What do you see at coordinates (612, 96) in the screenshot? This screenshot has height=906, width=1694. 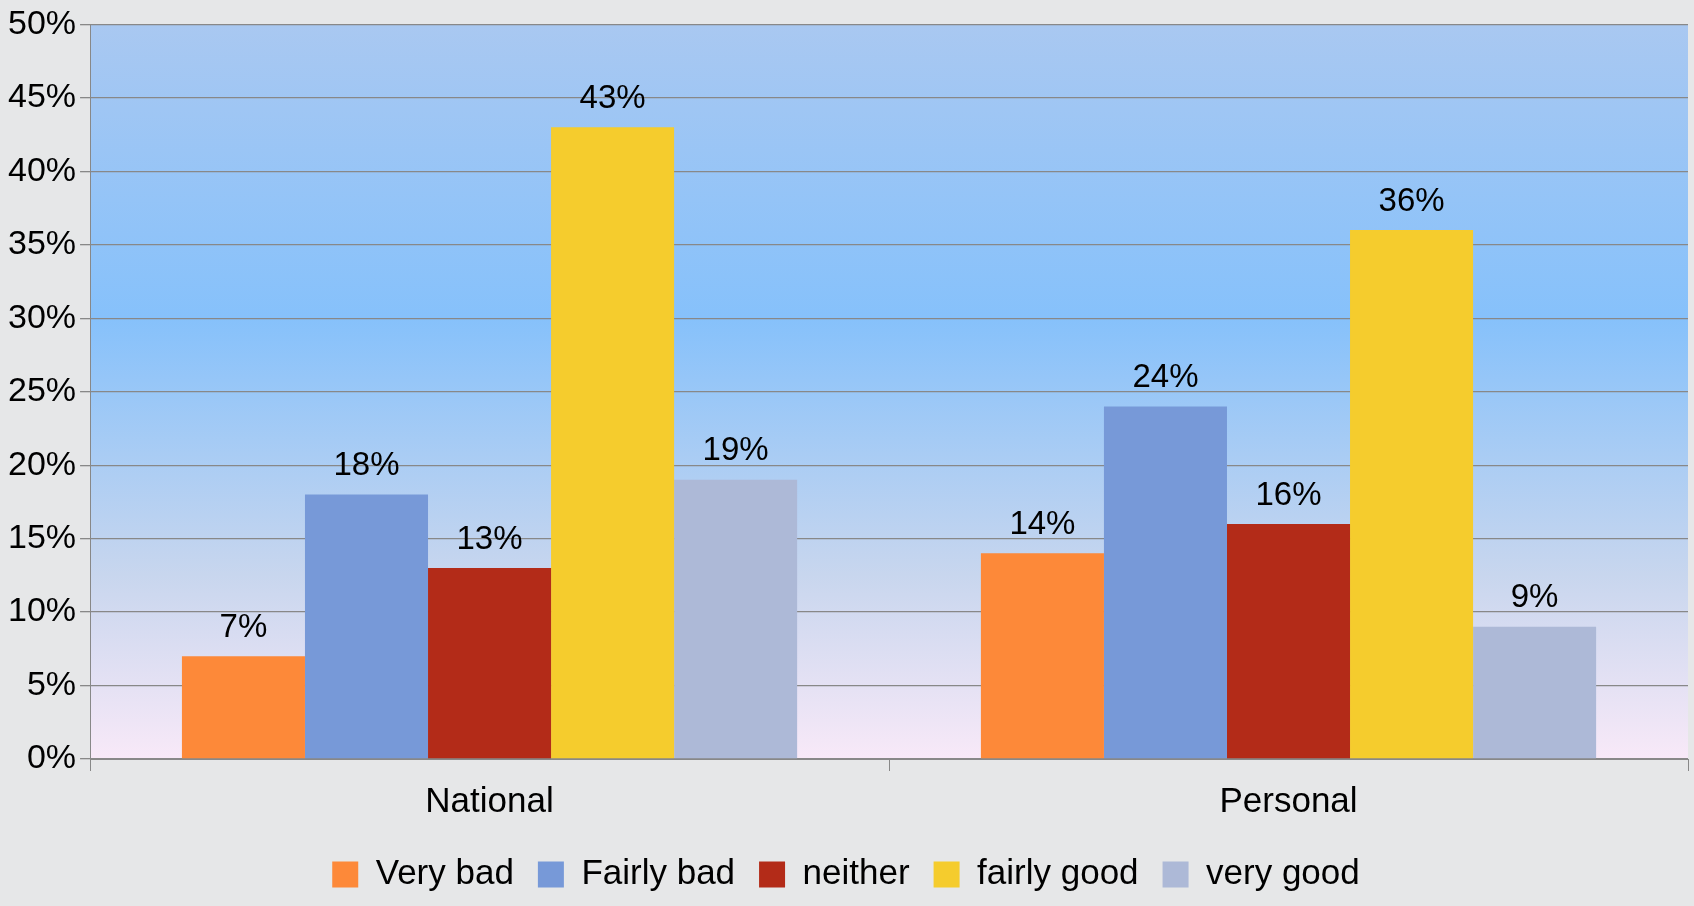 I see `data-label: 43%` at bounding box center [612, 96].